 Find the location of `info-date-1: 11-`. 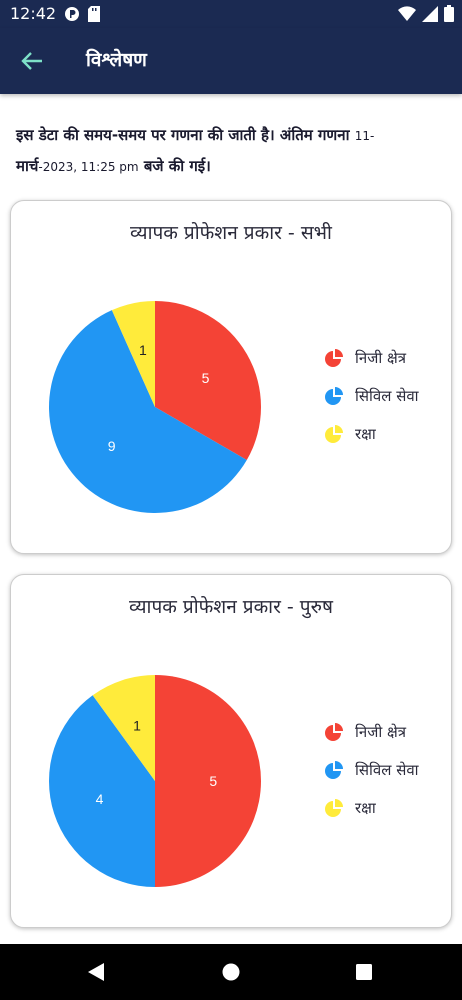

info-date-1: 11- is located at coordinates (364, 136).